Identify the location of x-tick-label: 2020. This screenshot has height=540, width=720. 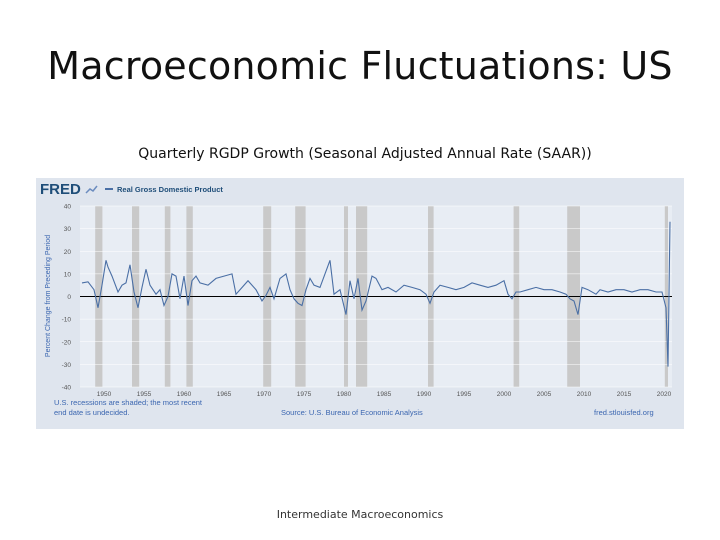
(664, 394).